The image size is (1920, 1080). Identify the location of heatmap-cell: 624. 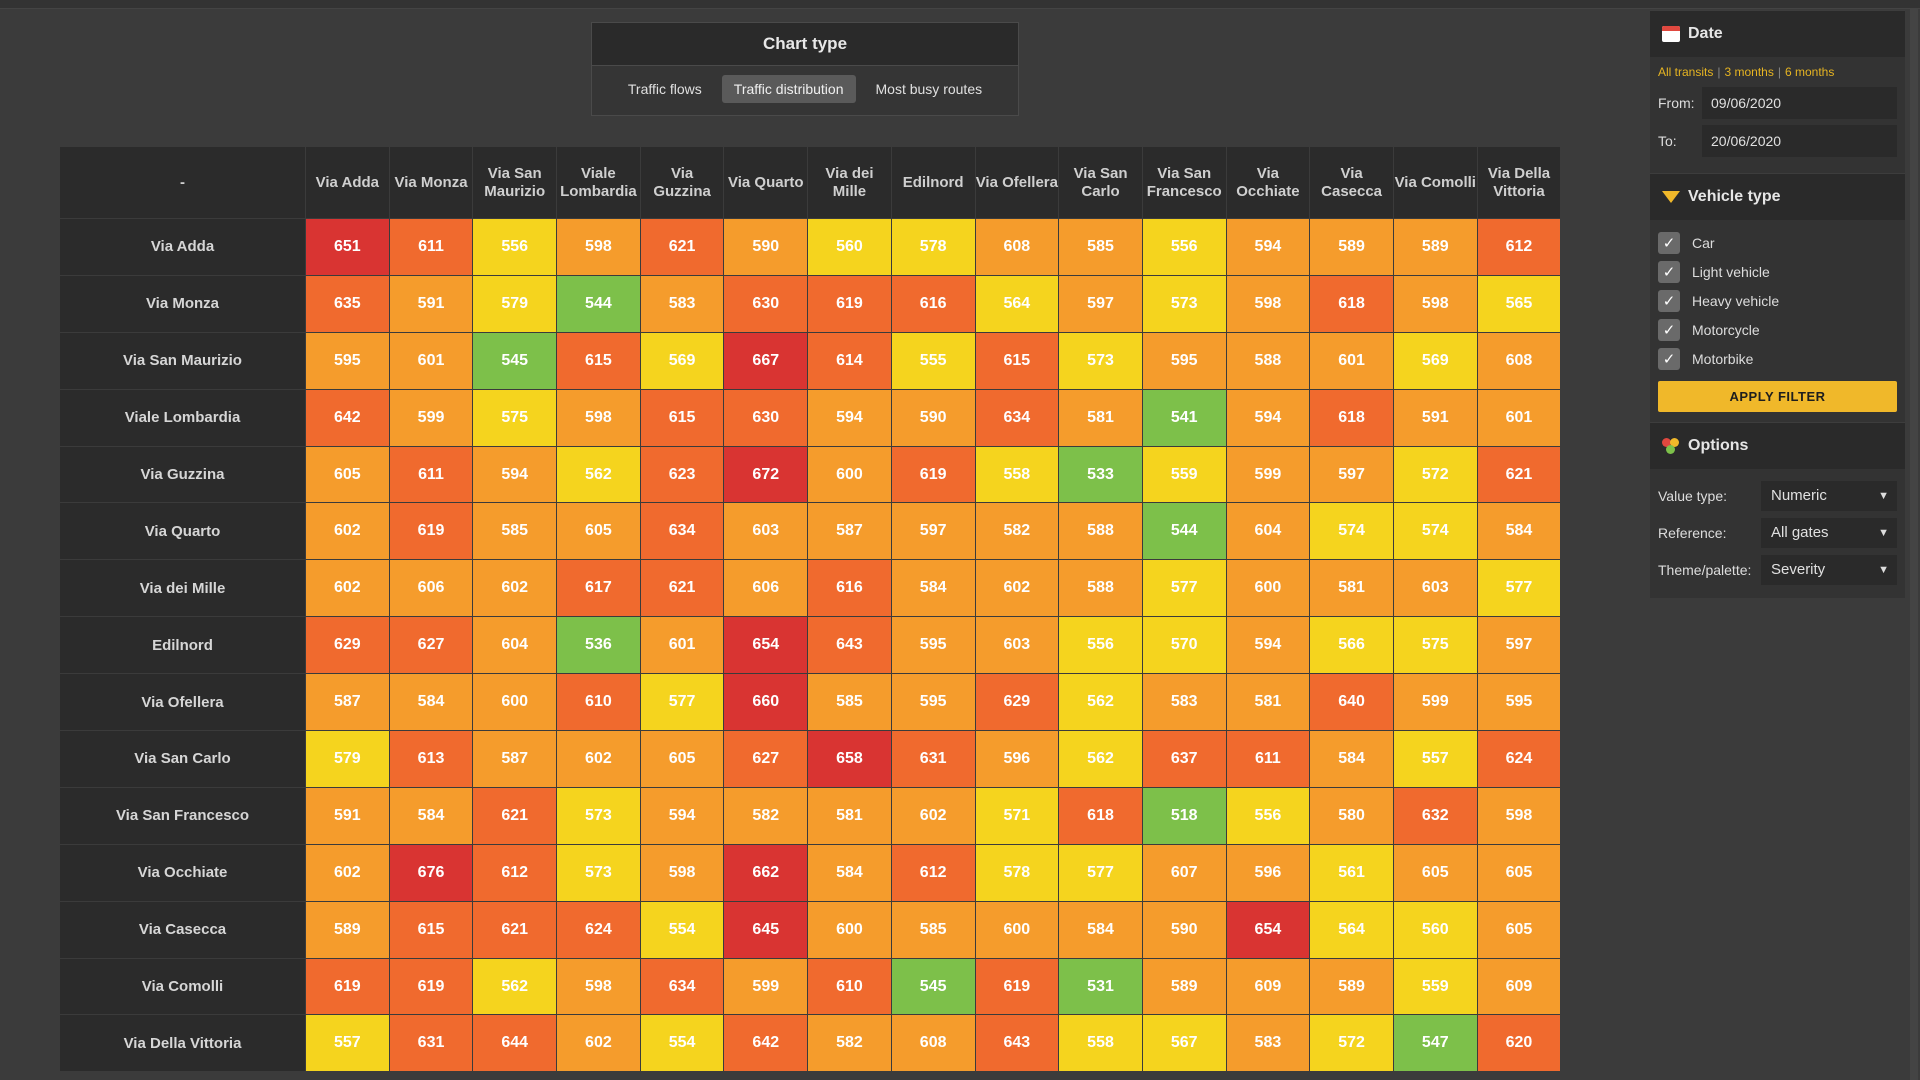
(598, 929).